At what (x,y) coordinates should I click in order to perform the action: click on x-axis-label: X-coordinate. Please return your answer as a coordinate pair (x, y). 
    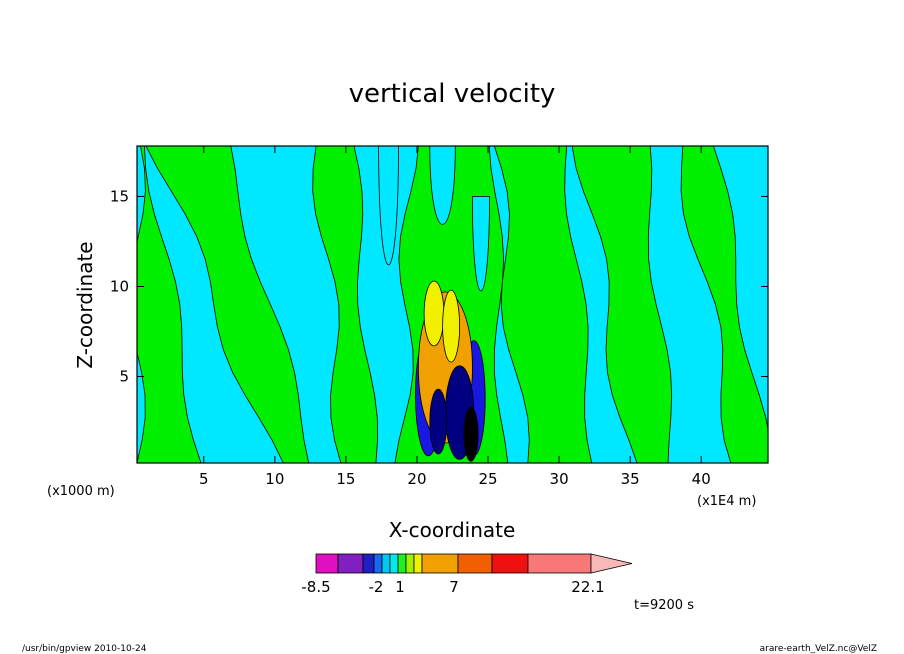
    Looking at the image, I should click on (452, 530).